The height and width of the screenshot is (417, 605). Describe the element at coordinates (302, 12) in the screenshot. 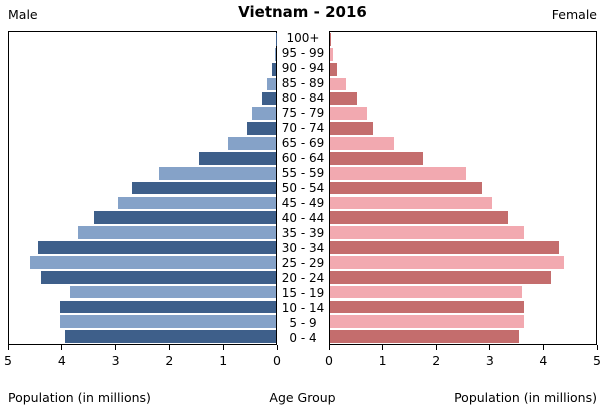

I see `chart-title: Vietnam - 2016` at that location.